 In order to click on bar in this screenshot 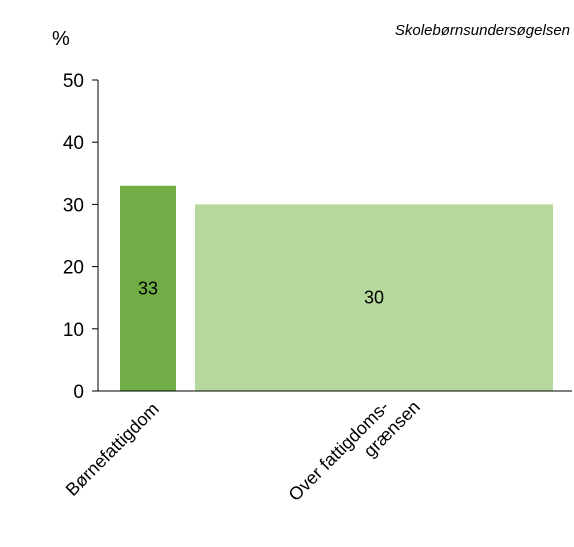, I will do `click(148, 288)`.